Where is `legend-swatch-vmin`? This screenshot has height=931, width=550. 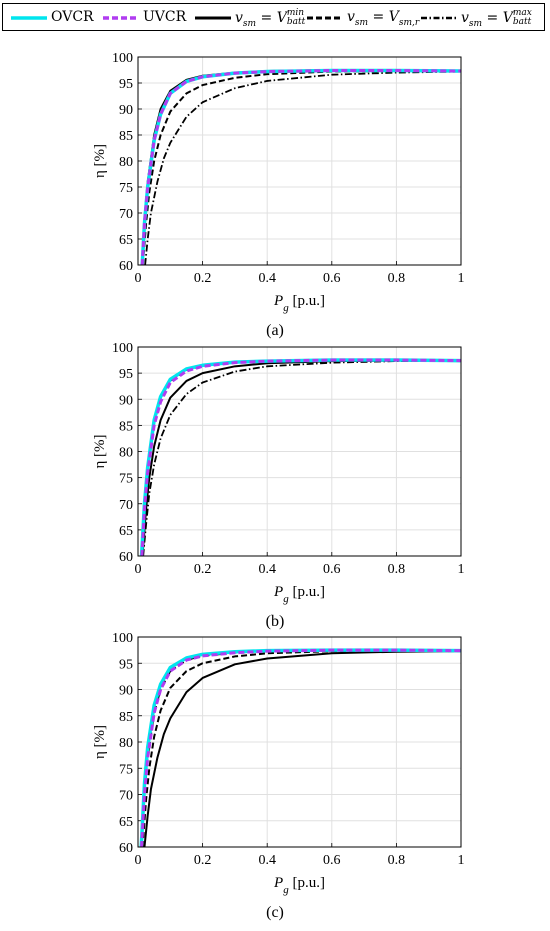 legend-swatch-vmin is located at coordinates (213, 18).